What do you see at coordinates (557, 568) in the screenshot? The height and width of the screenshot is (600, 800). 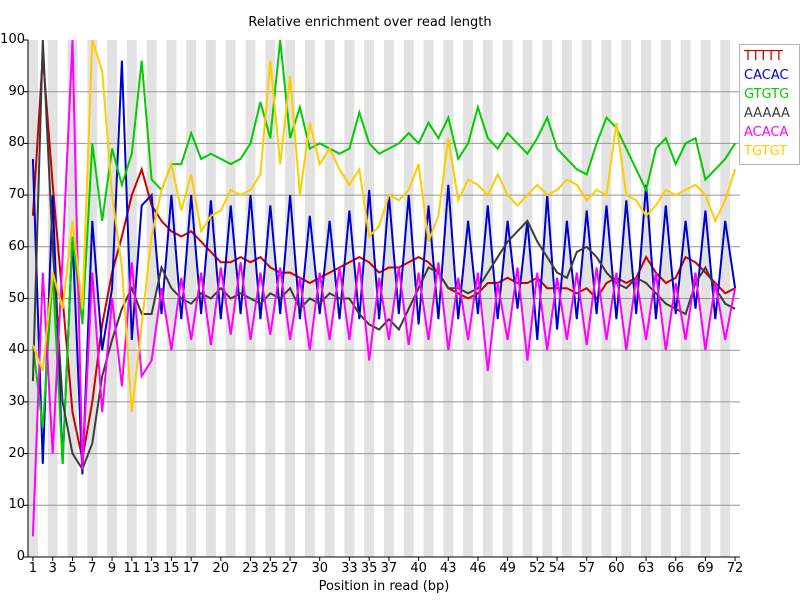 I see `x-tick-label: 54` at bounding box center [557, 568].